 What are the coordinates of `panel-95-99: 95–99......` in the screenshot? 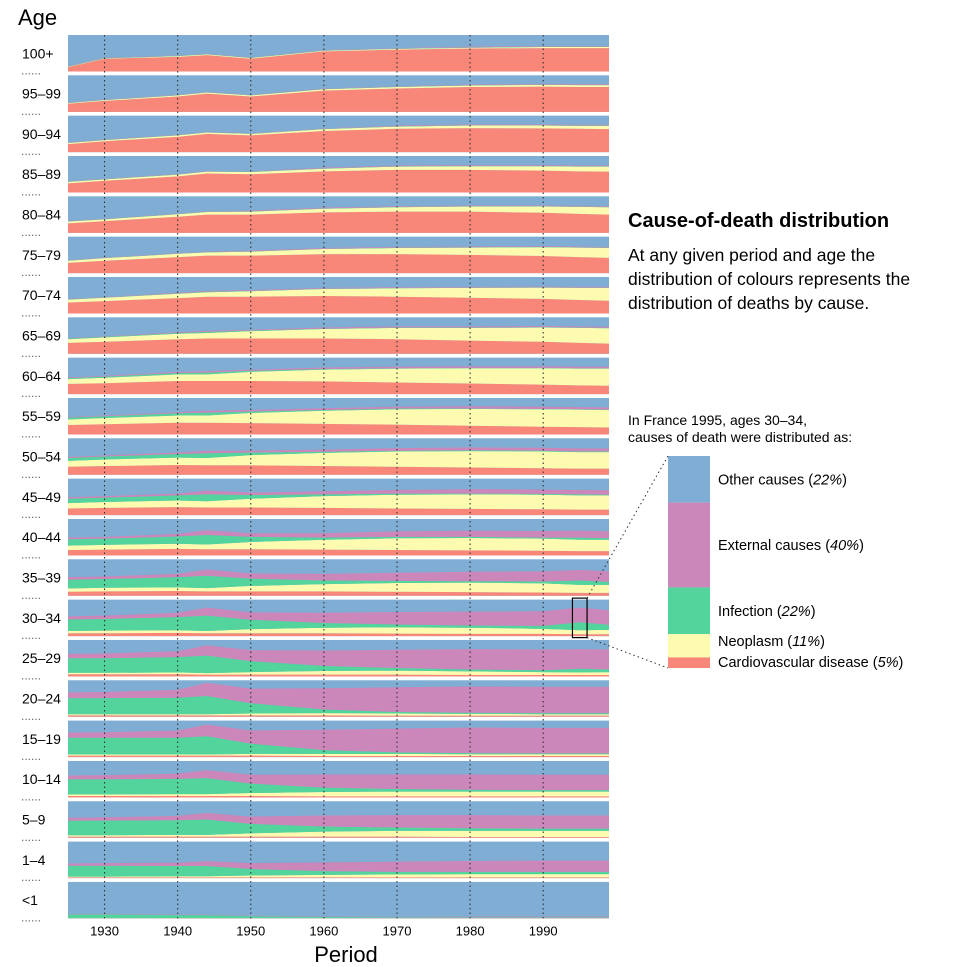 It's located at (315, 96).